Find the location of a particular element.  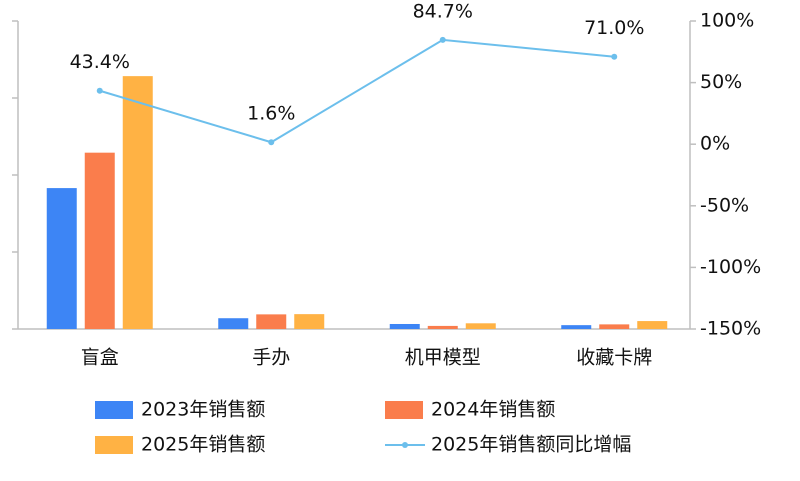

line is located at coordinates (357, 91).